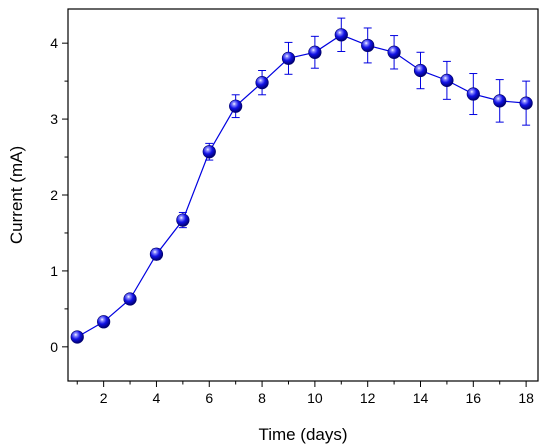  I want to click on y-tick-label: 0, so click(54, 347).